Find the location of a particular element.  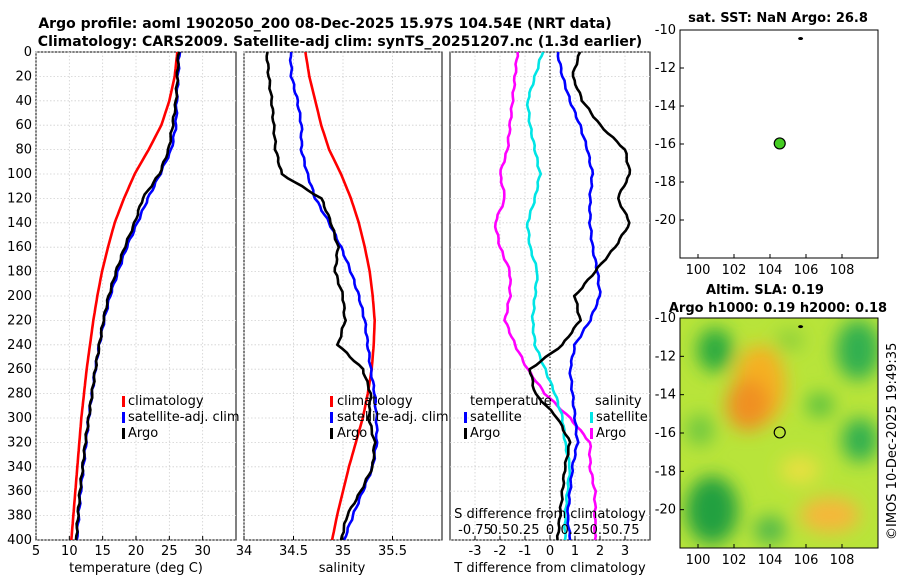

y-tick-label: 380 is located at coordinates (19, 516).